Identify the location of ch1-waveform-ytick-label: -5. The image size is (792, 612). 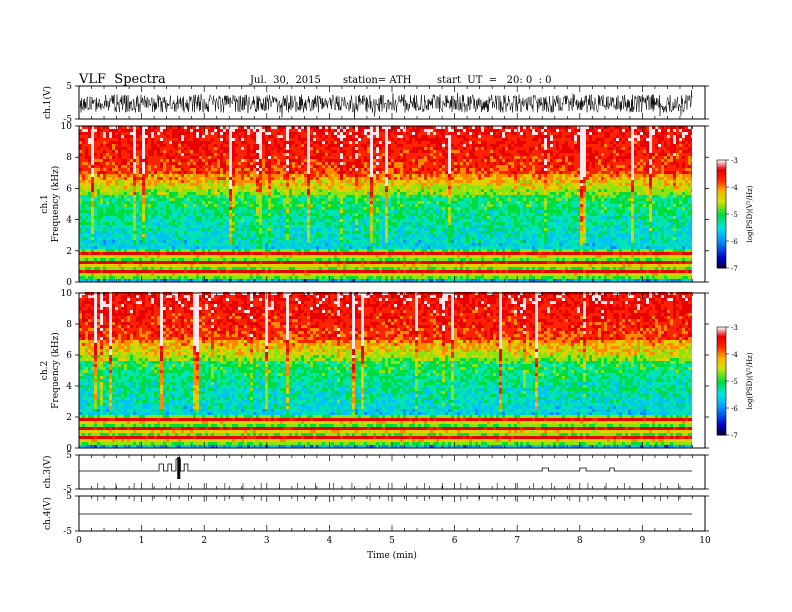
(67, 120).